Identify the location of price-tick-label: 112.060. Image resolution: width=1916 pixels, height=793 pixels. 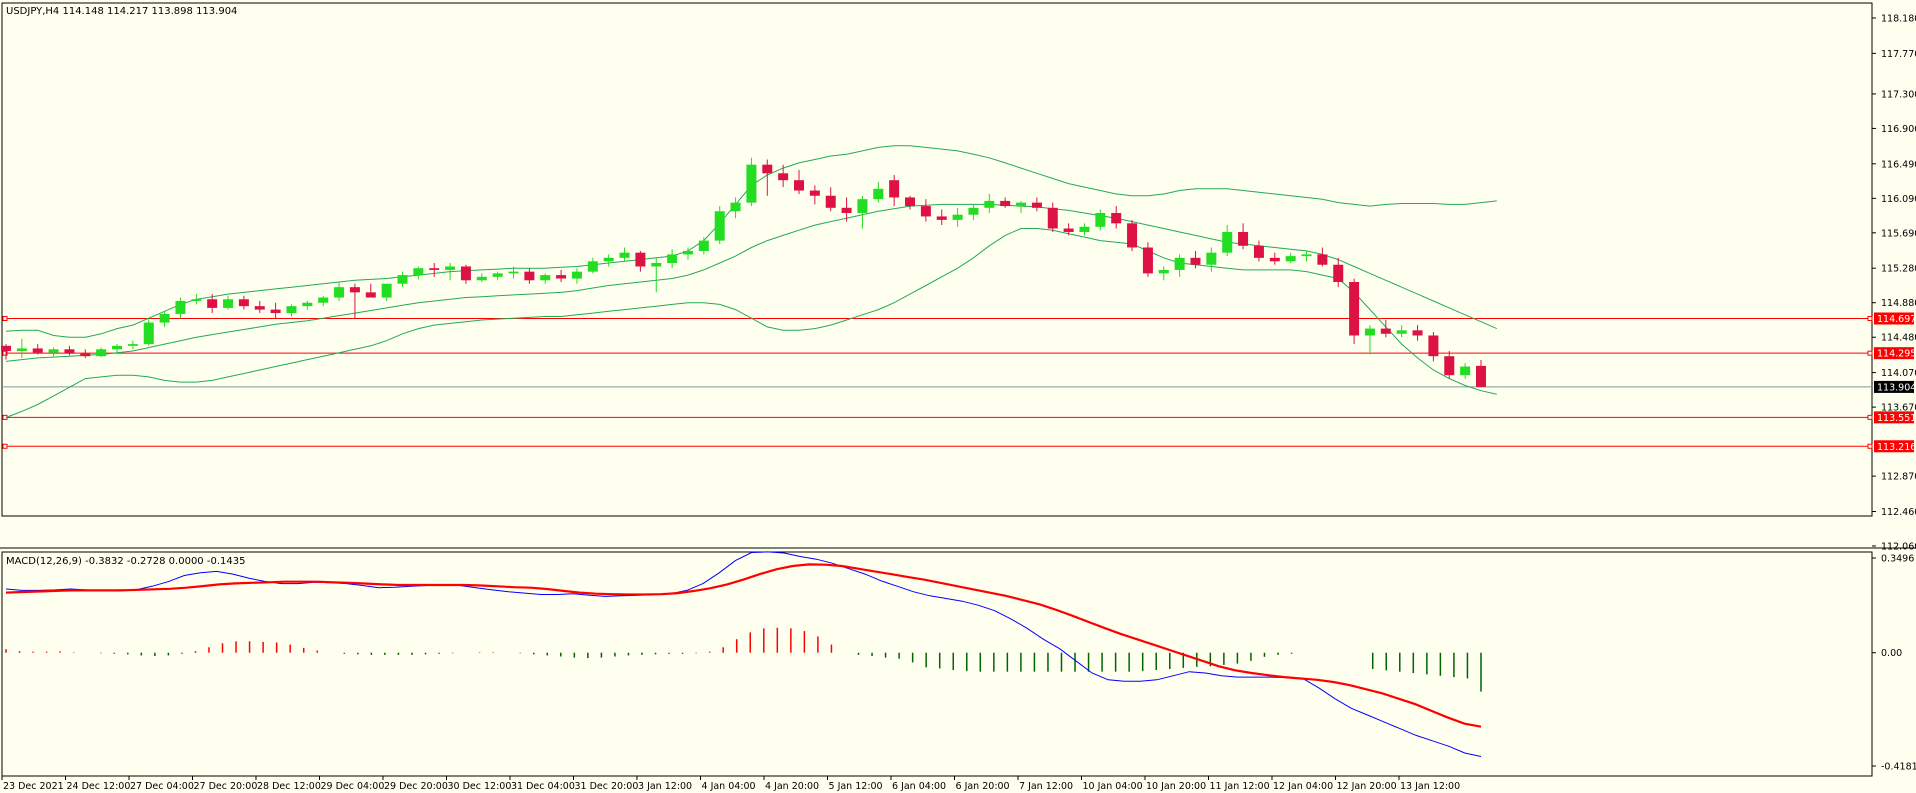
(1898, 547).